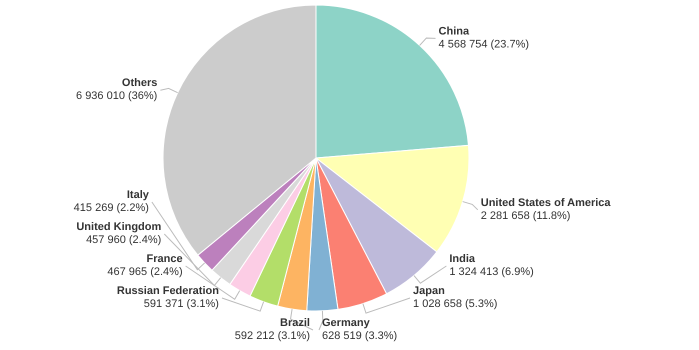 The image size is (699, 350). Describe the element at coordinates (525, 216) in the screenshot. I see `data-label: 2 281 658 (11.8%)` at that location.